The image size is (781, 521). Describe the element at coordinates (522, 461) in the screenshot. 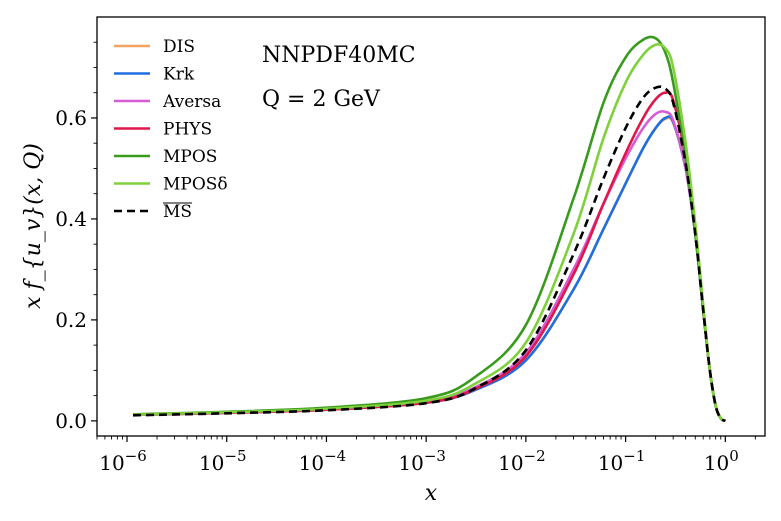

I see `x-tick-label: 10⁻²` at that location.